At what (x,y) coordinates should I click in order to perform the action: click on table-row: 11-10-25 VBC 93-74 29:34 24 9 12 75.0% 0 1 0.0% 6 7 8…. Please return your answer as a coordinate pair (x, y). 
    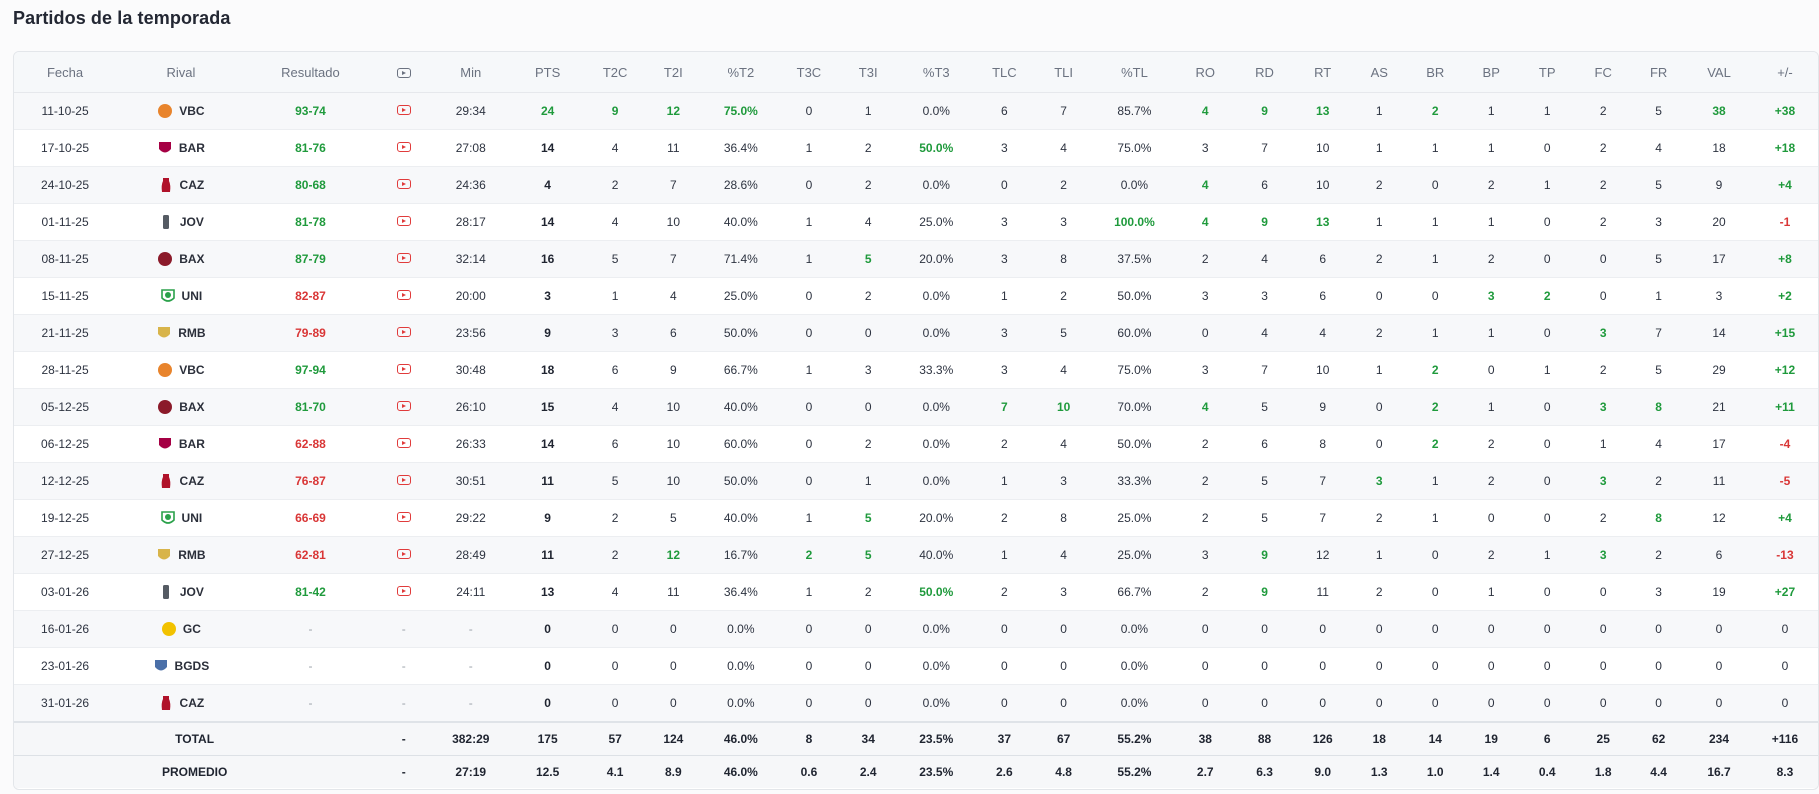
    Looking at the image, I should click on (916, 111).